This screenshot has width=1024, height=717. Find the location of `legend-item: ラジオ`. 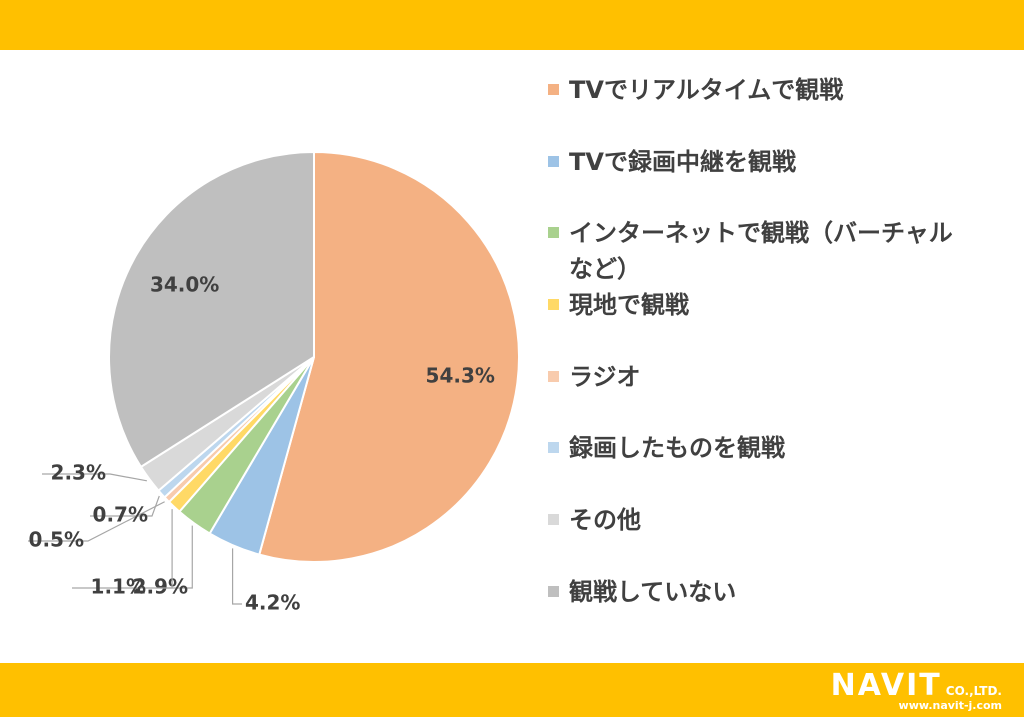

legend-item: ラジオ is located at coordinates (760, 395).